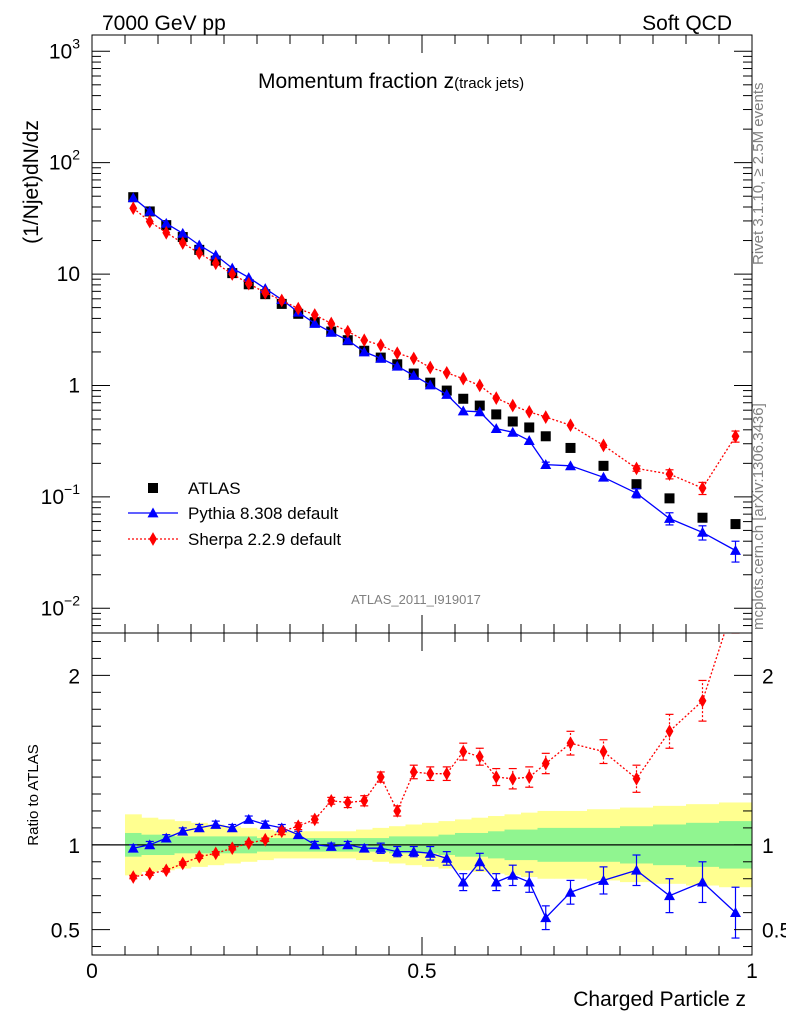 The image size is (786, 1024). Describe the element at coordinates (164, 23) in the screenshot. I see `energy-label: 7000 GeV pp` at that location.